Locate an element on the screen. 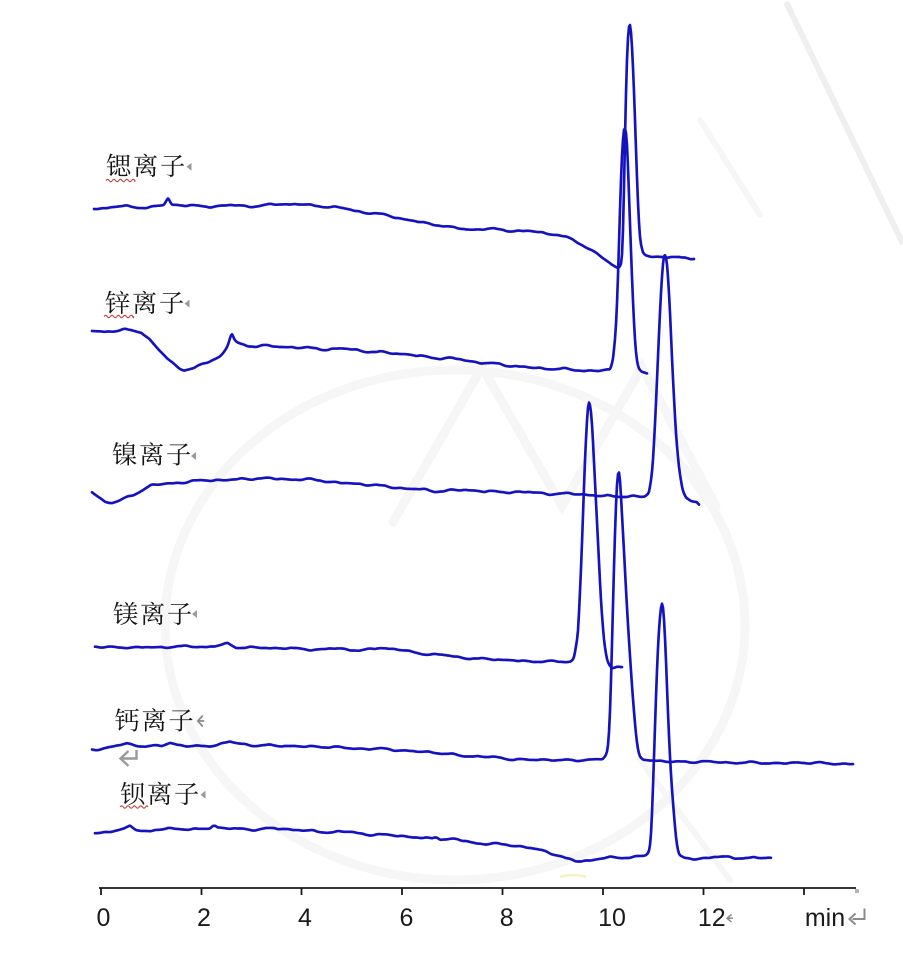  svg-text: 4 is located at coordinates (305, 918).